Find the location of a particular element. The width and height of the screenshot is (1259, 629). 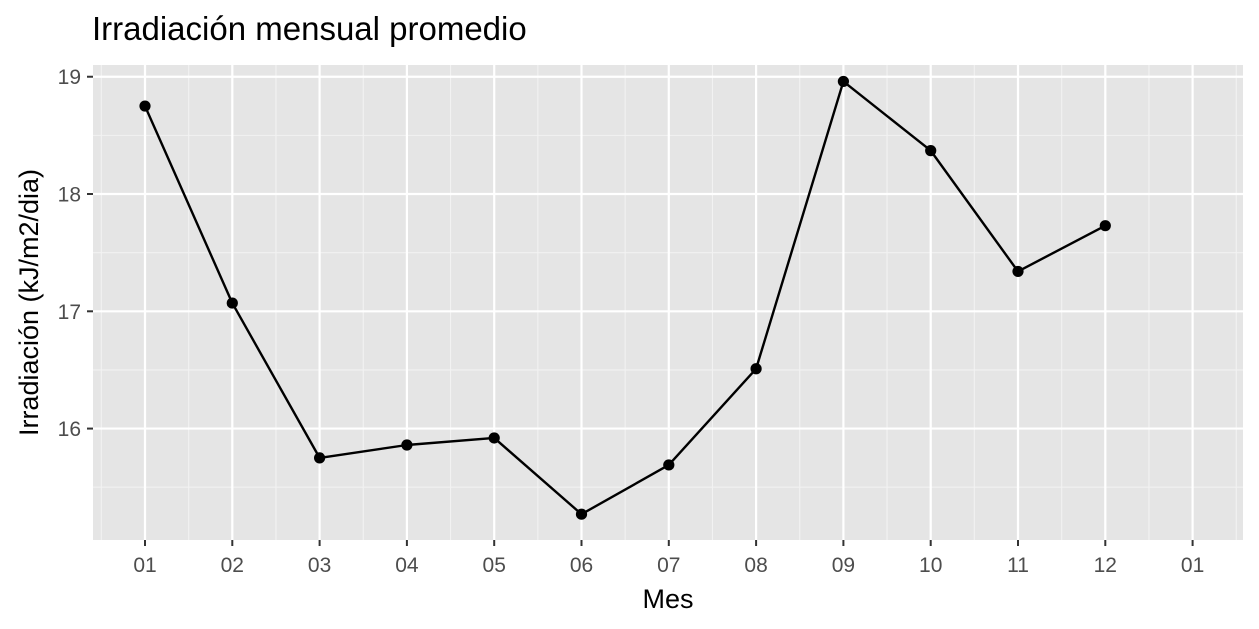

x-tick-label: 12 is located at coordinates (1105, 565).